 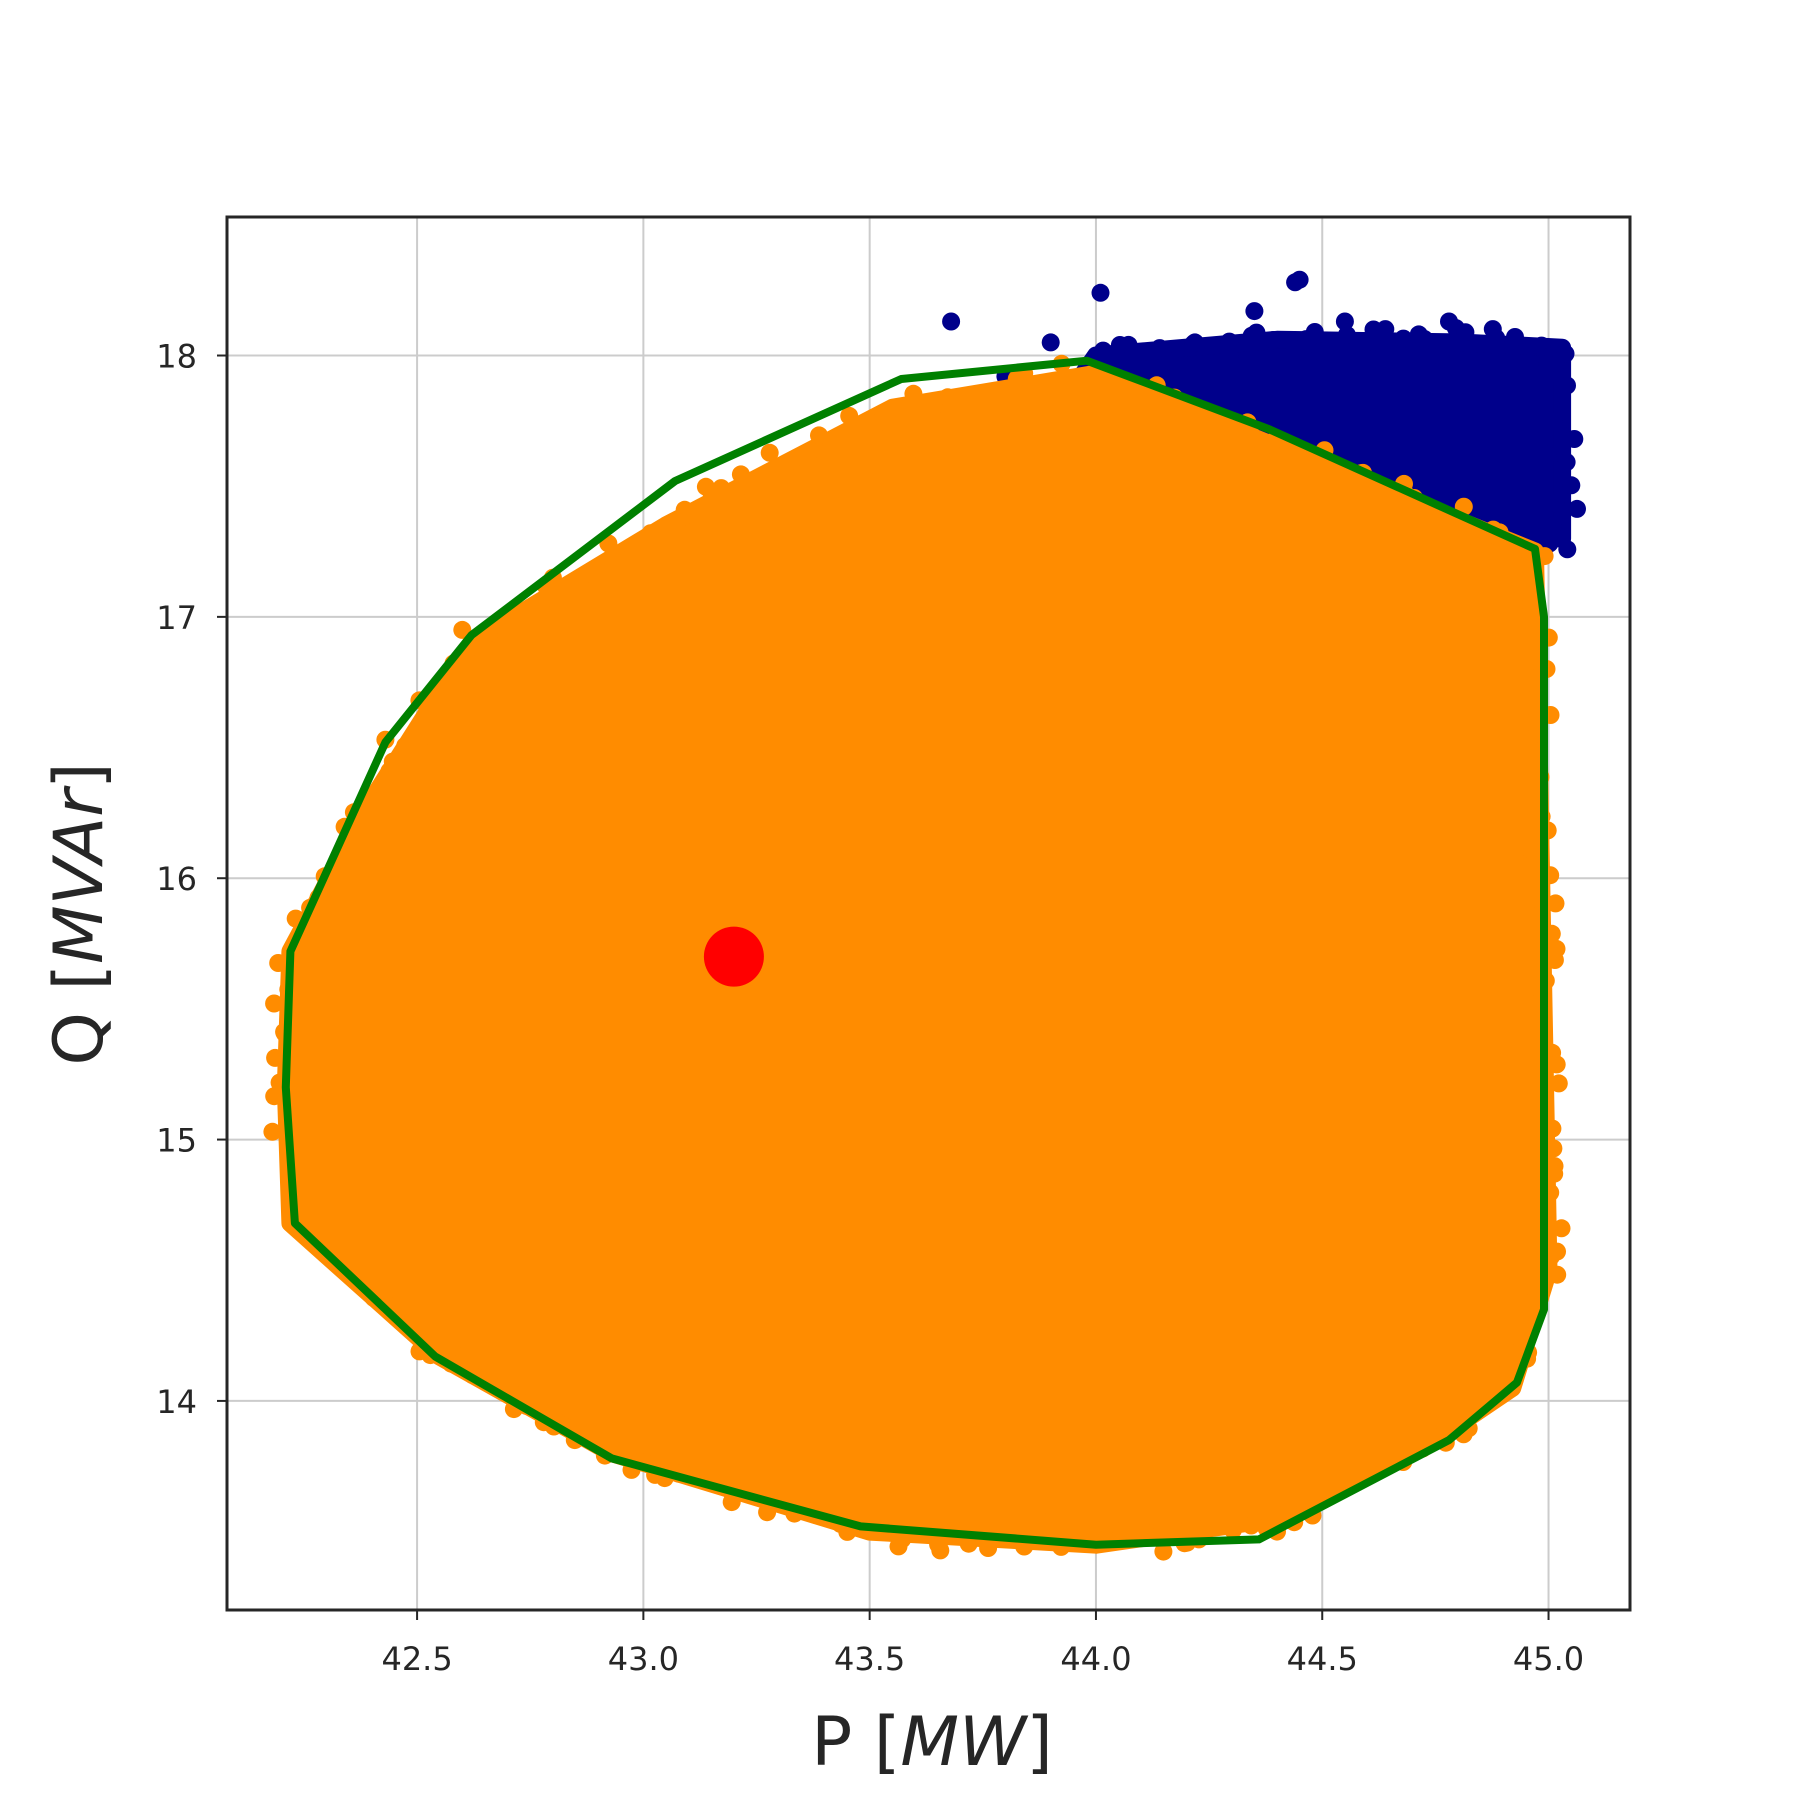 What do you see at coordinates (176, 618) in the screenshot?
I see `y-tick-label: 17` at bounding box center [176, 618].